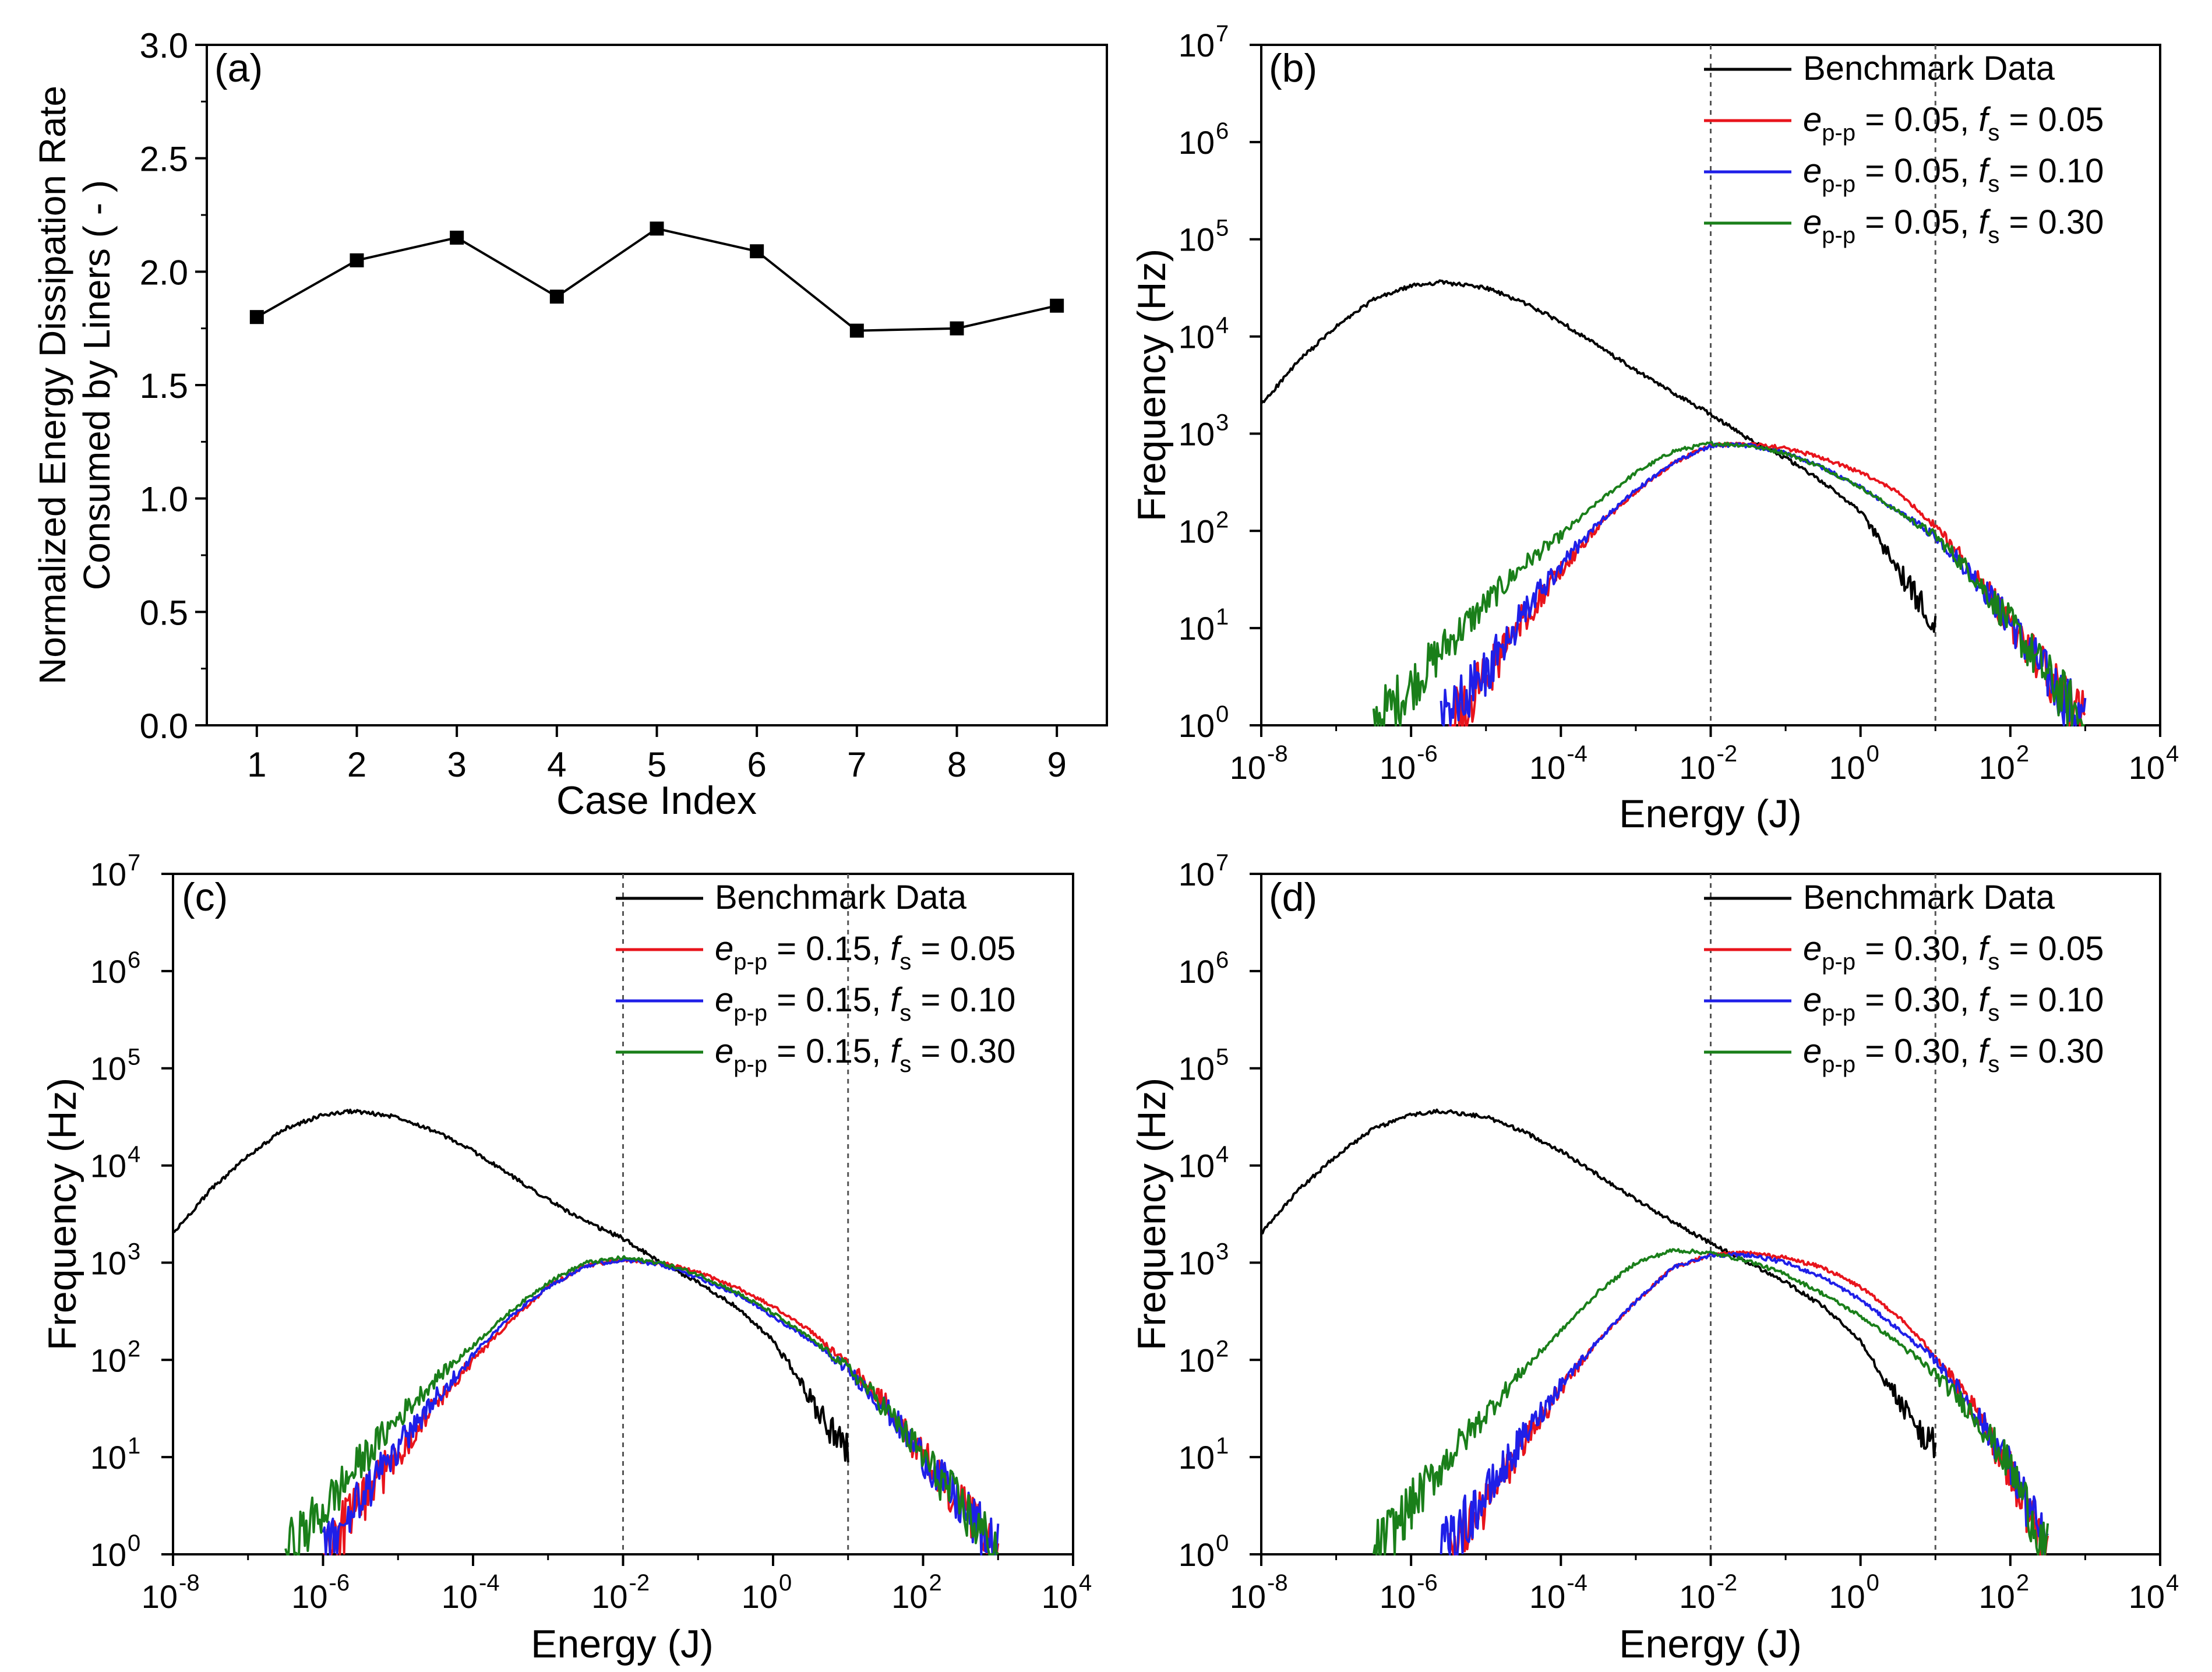  What do you see at coordinates (1823, 385) in the screenshot?
I see `reference-lines` at bounding box center [1823, 385].